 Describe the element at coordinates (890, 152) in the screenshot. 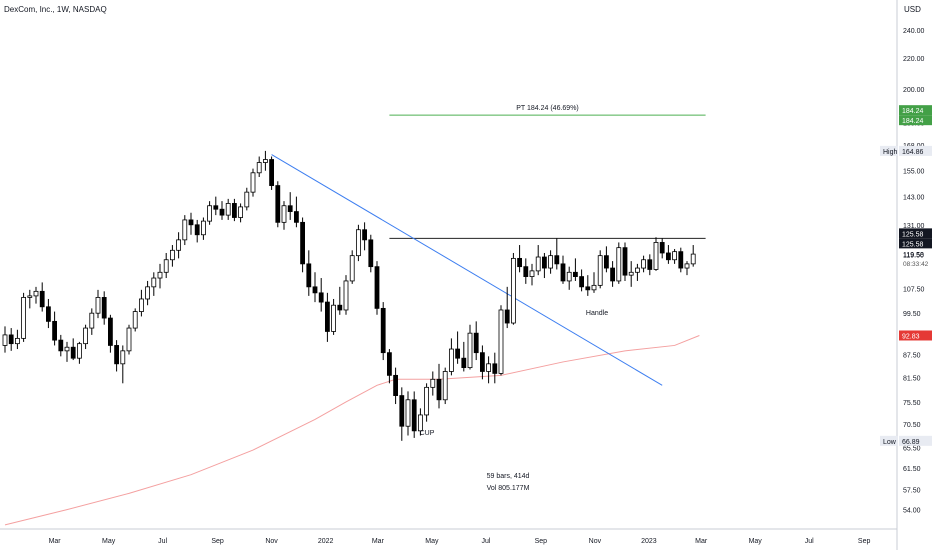

I see `high-tag: High` at that location.